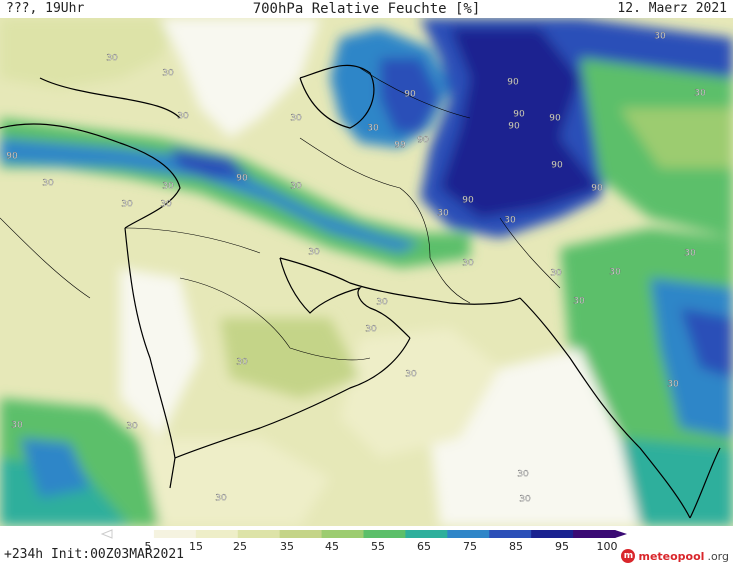  What do you see at coordinates (516, 546) in the screenshot?
I see `colorbar-tick-label: 85` at bounding box center [516, 546].